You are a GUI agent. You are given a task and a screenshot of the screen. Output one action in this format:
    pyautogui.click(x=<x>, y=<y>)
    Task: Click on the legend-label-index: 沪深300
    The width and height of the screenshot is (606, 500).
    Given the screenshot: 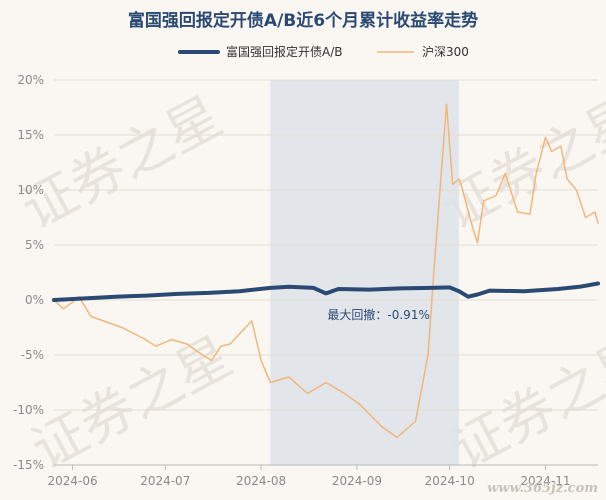 What is the action you would take?
    pyautogui.click(x=445, y=52)
    